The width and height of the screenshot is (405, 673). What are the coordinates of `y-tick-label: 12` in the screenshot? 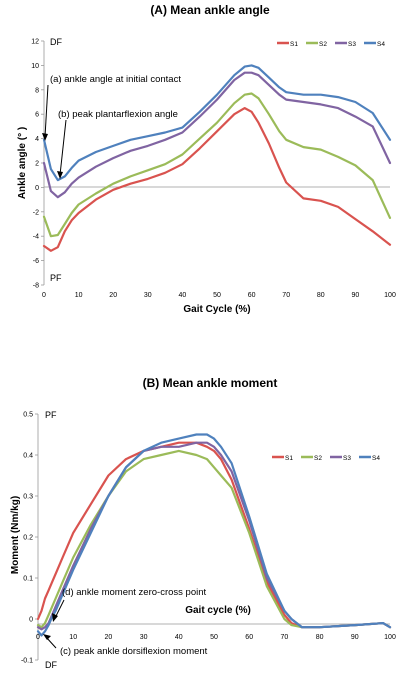 It's located at (35, 42).